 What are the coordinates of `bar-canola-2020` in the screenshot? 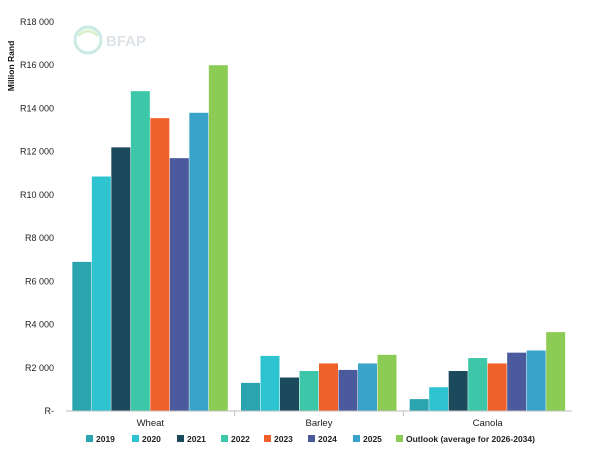 It's located at (439, 399).